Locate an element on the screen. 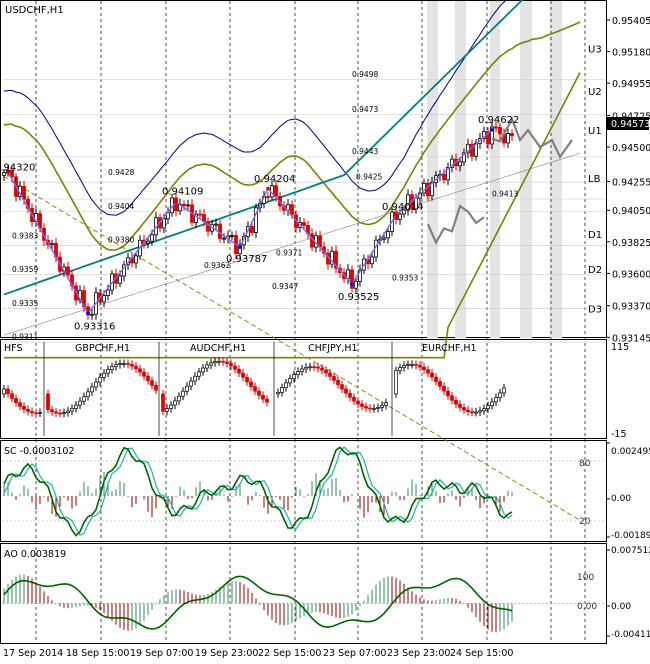 This screenshot has height=664, width=650. price-tick-label-6: 0.94050 is located at coordinates (631, 211).